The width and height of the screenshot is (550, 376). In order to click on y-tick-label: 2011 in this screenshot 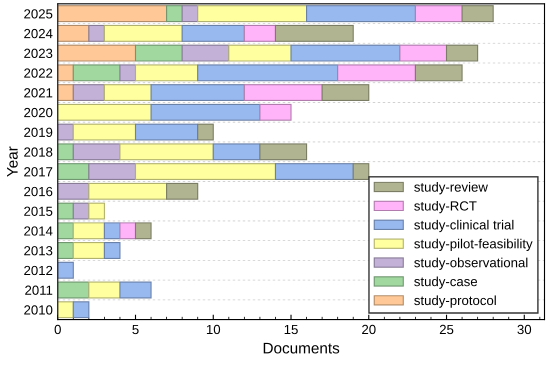, I will do `click(38, 290)`.